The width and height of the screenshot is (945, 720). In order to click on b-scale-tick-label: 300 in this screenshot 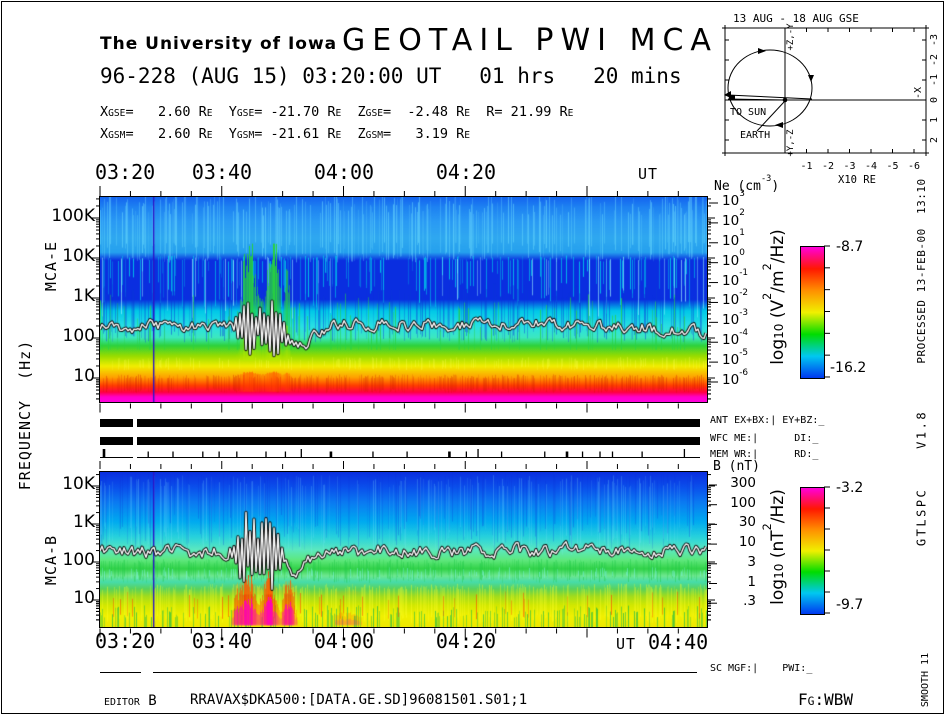, I will do `click(743, 483)`.